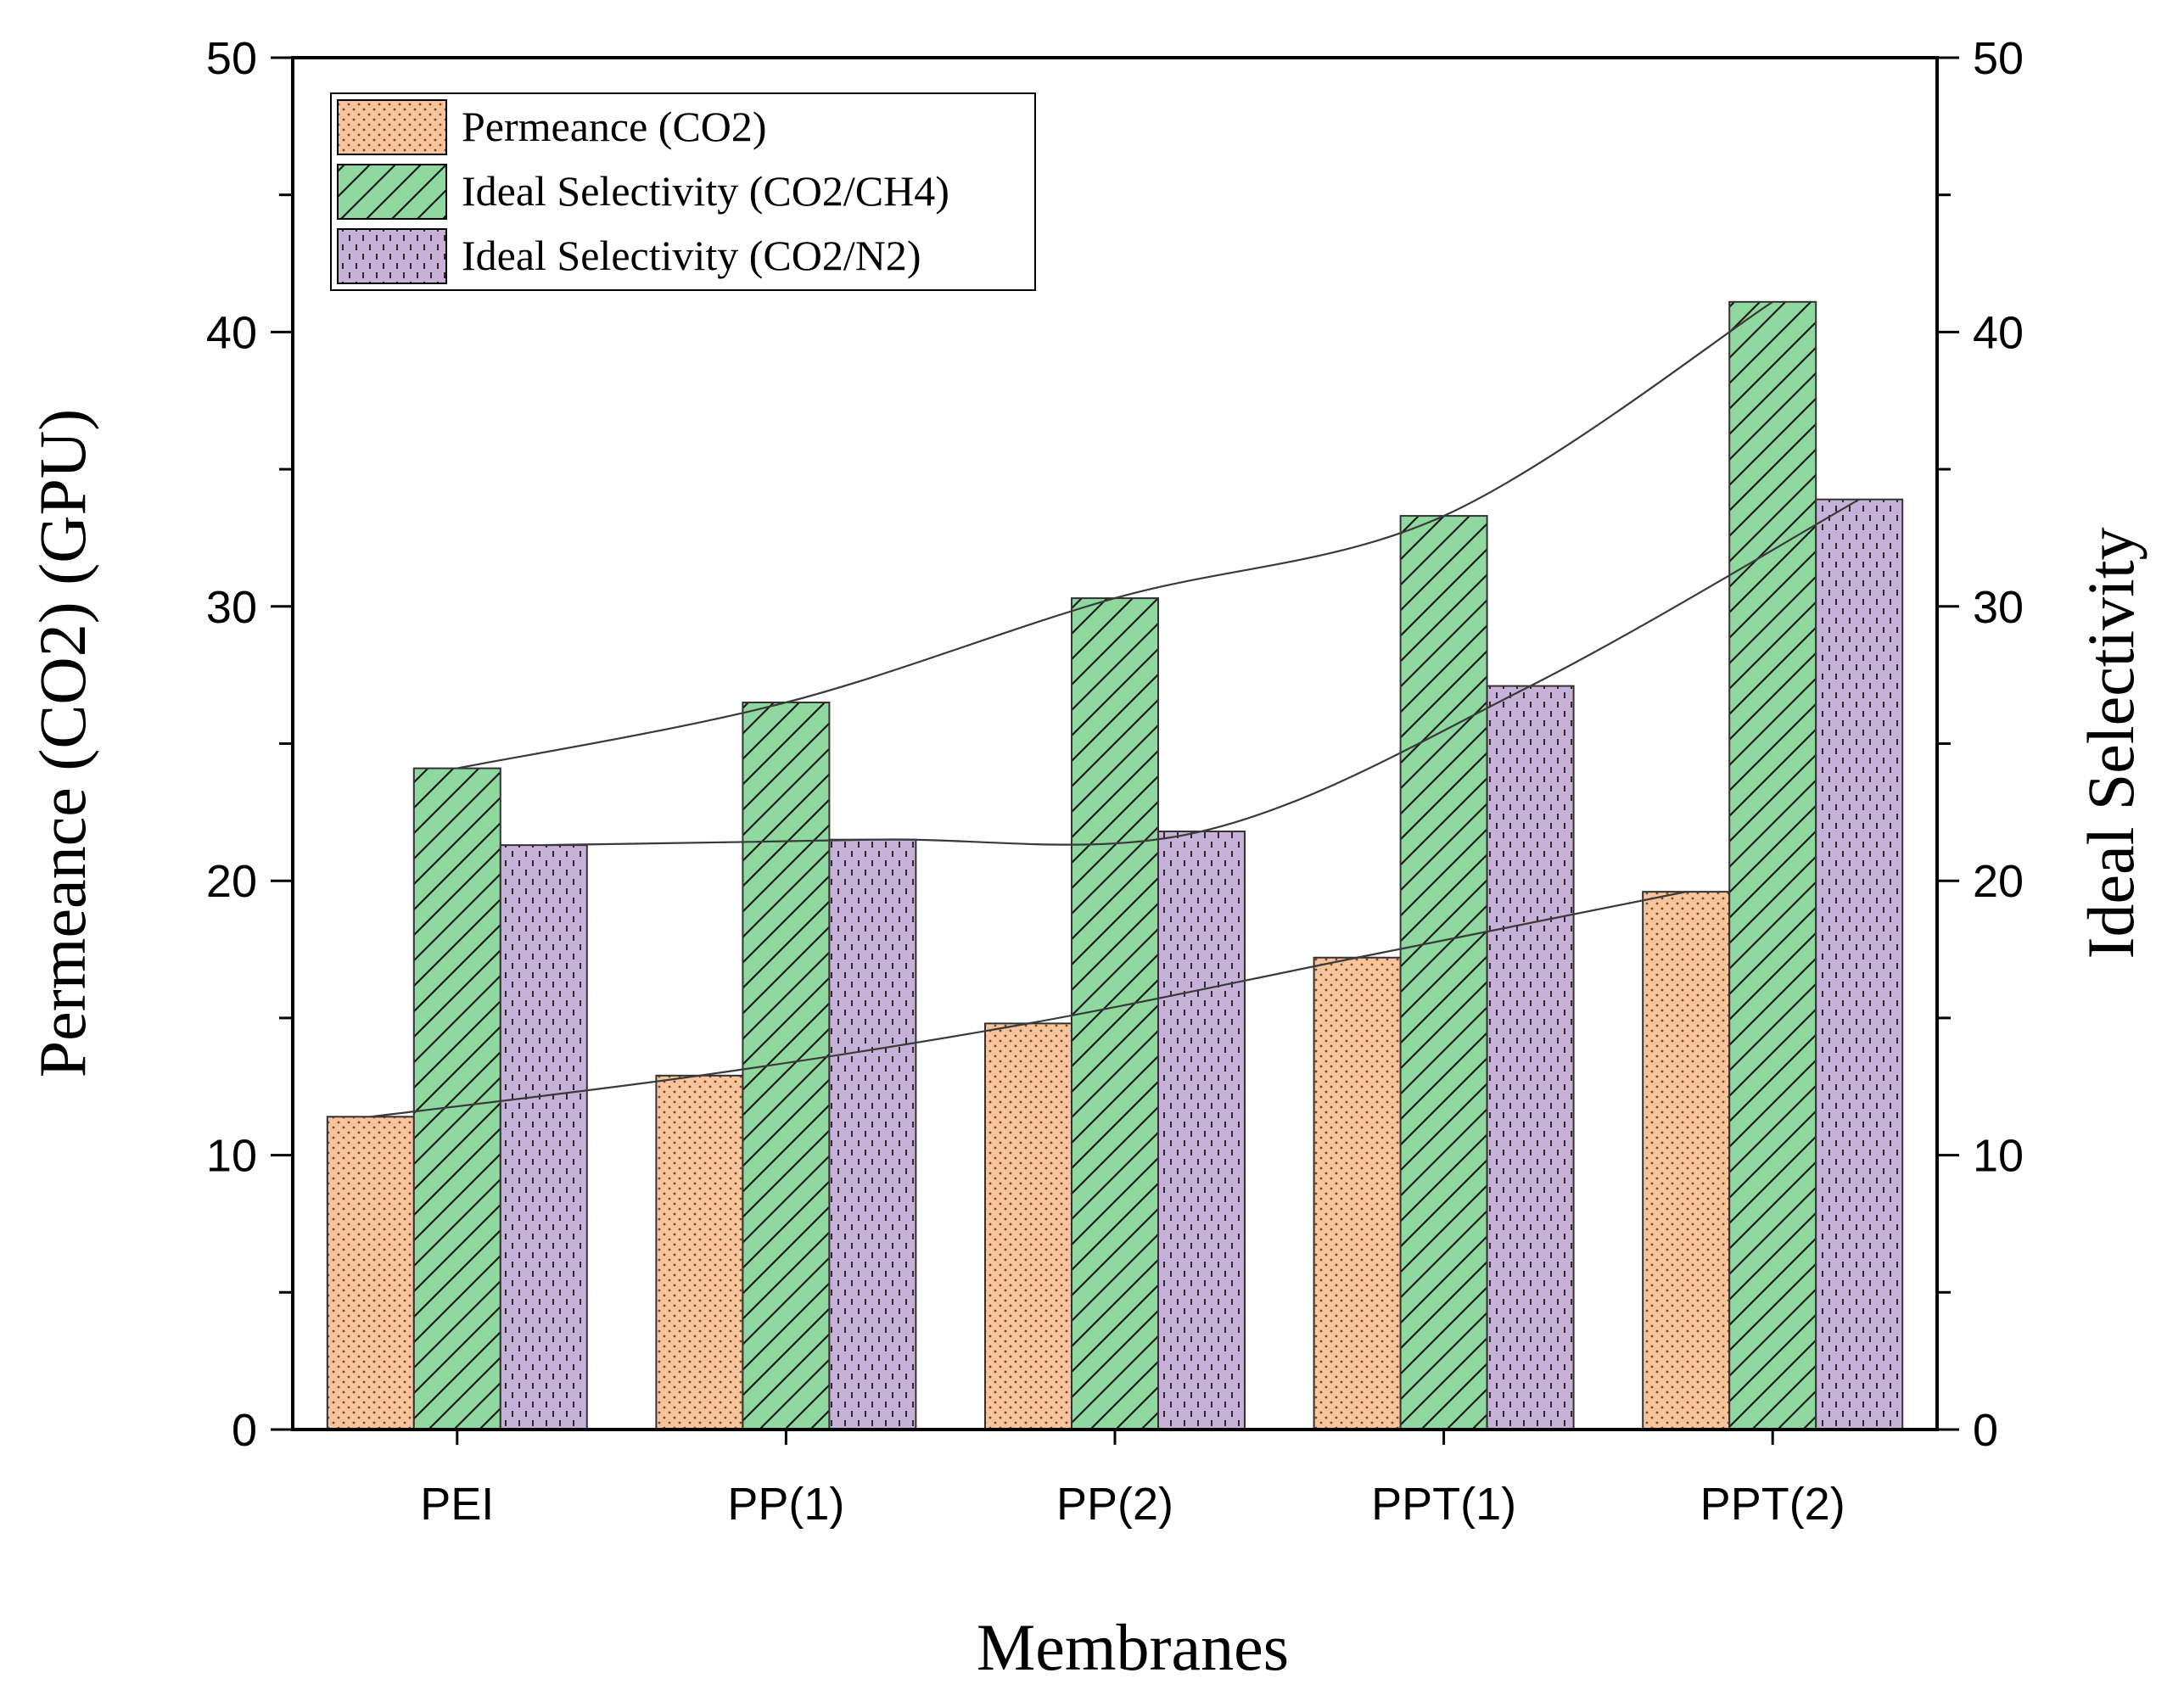 The width and height of the screenshot is (2184, 1701). Describe the element at coordinates (457, 1504) in the screenshot. I see `x-tick-label: PEI` at that location.